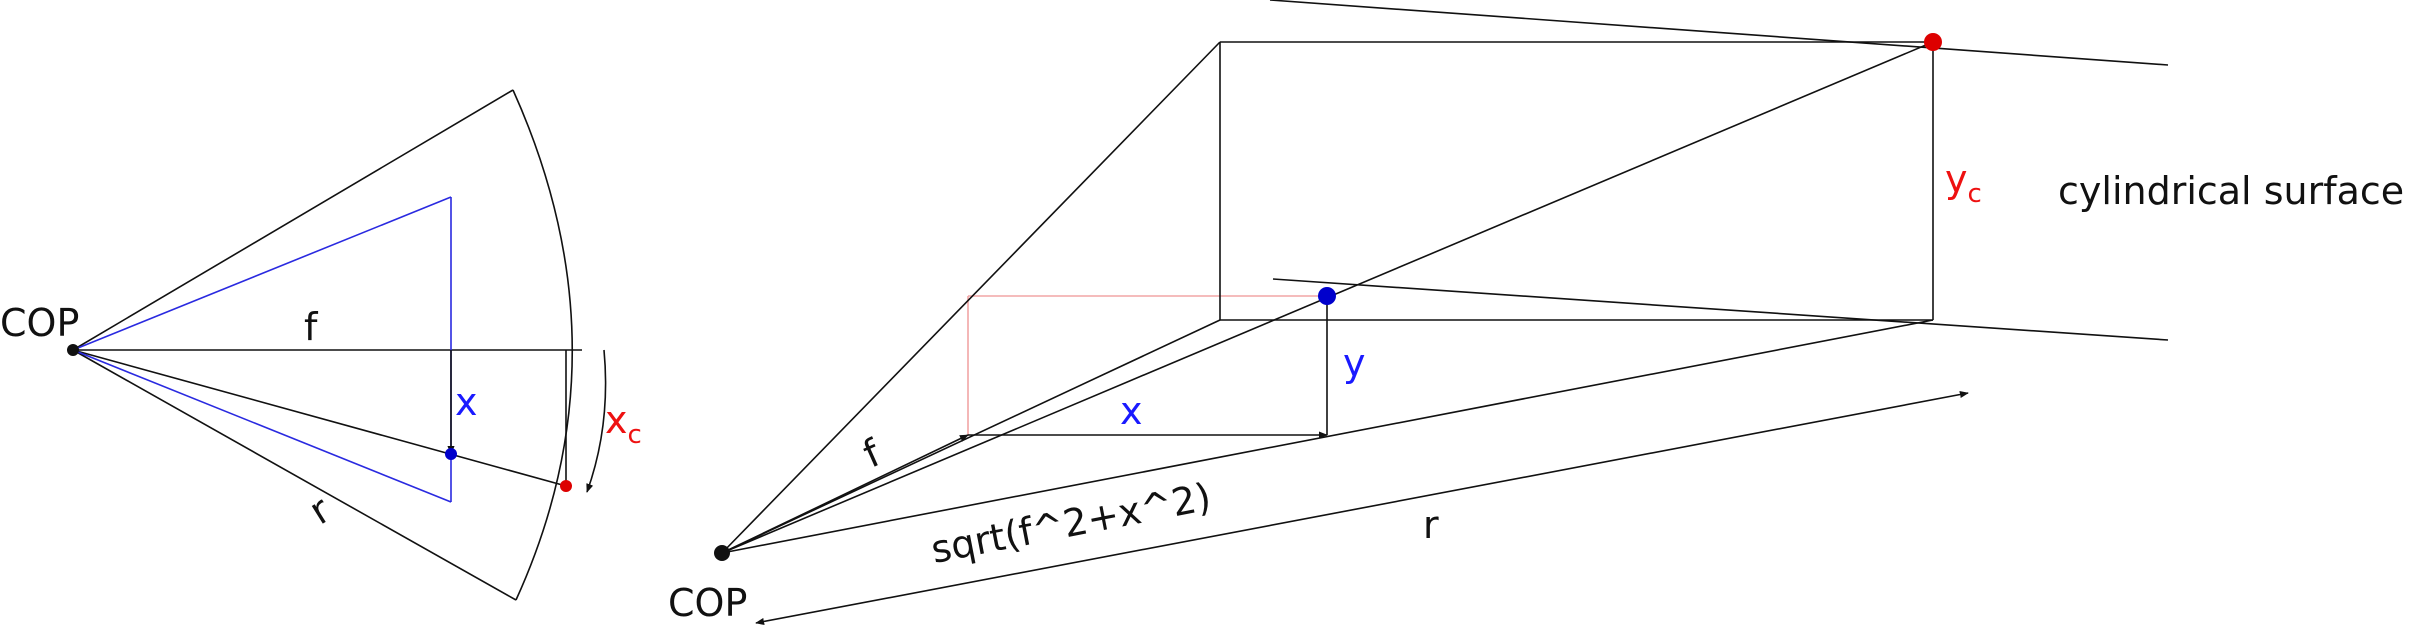 The height and width of the screenshot is (626, 2420). What do you see at coordinates (1933, 42) in the screenshot?
I see `cylinder-point-red-3d` at bounding box center [1933, 42].